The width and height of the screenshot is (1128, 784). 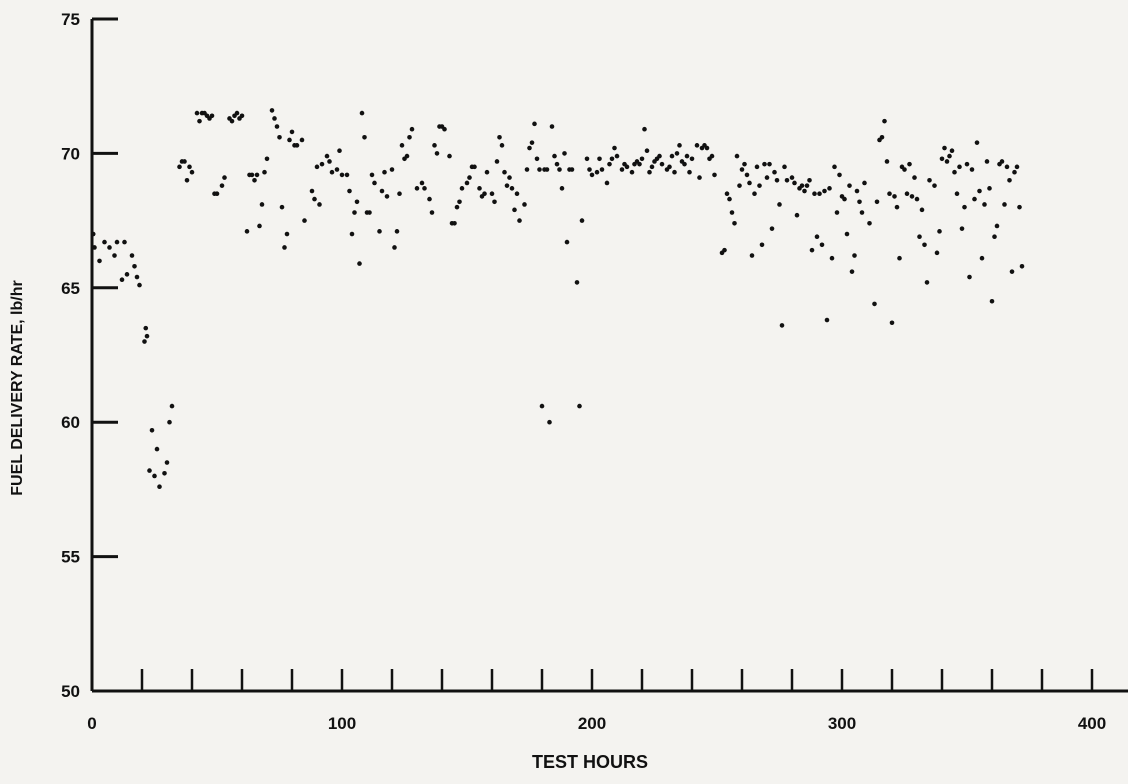 I want to click on x-tick-label: 100, so click(x=342, y=723).